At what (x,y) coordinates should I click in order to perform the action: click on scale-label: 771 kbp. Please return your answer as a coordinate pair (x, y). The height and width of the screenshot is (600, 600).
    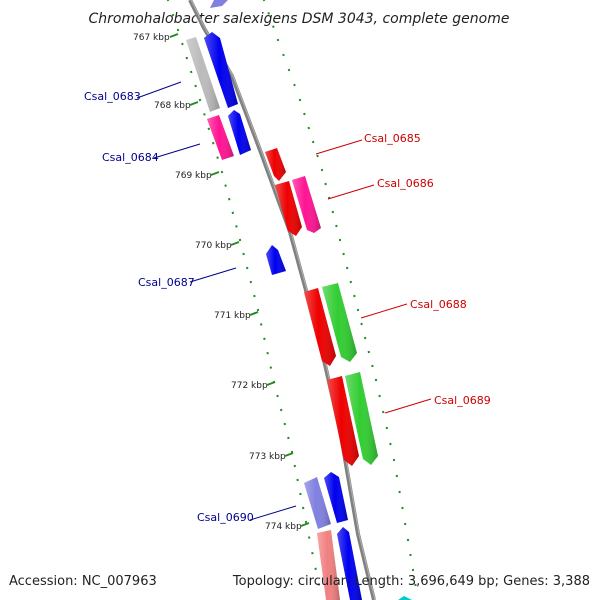
    Looking at the image, I should click on (232, 316).